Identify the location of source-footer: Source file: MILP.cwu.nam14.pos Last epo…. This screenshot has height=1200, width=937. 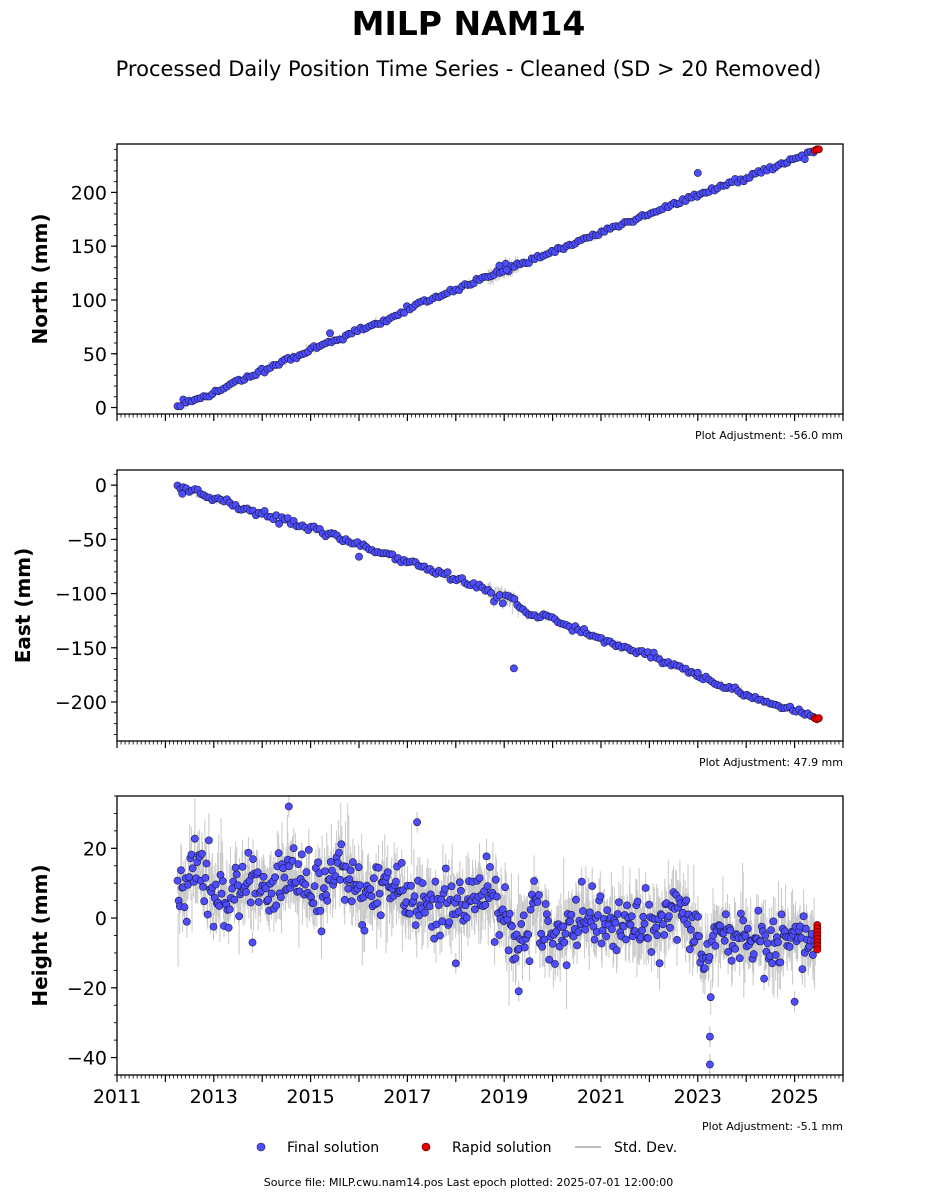
(468, 1182).